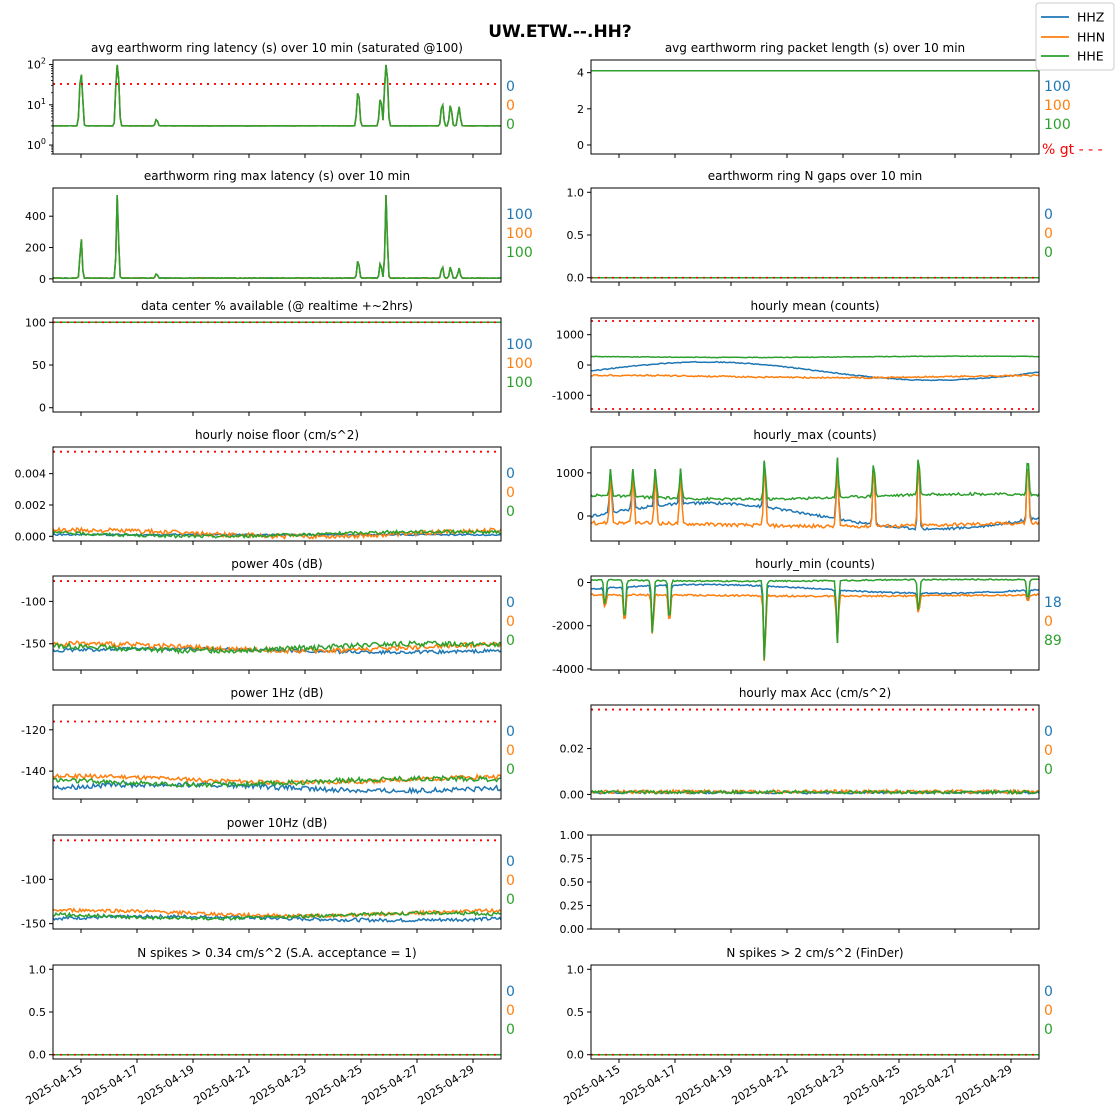 Image resolution: width=1120 pixels, height=1120 pixels. Describe the element at coordinates (572, 835) in the screenshot. I see `y-tick-label: 1.00` at that location.